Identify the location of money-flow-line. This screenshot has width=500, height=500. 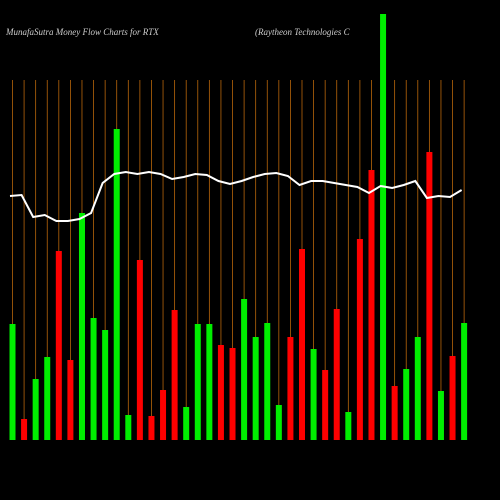
(236, 196).